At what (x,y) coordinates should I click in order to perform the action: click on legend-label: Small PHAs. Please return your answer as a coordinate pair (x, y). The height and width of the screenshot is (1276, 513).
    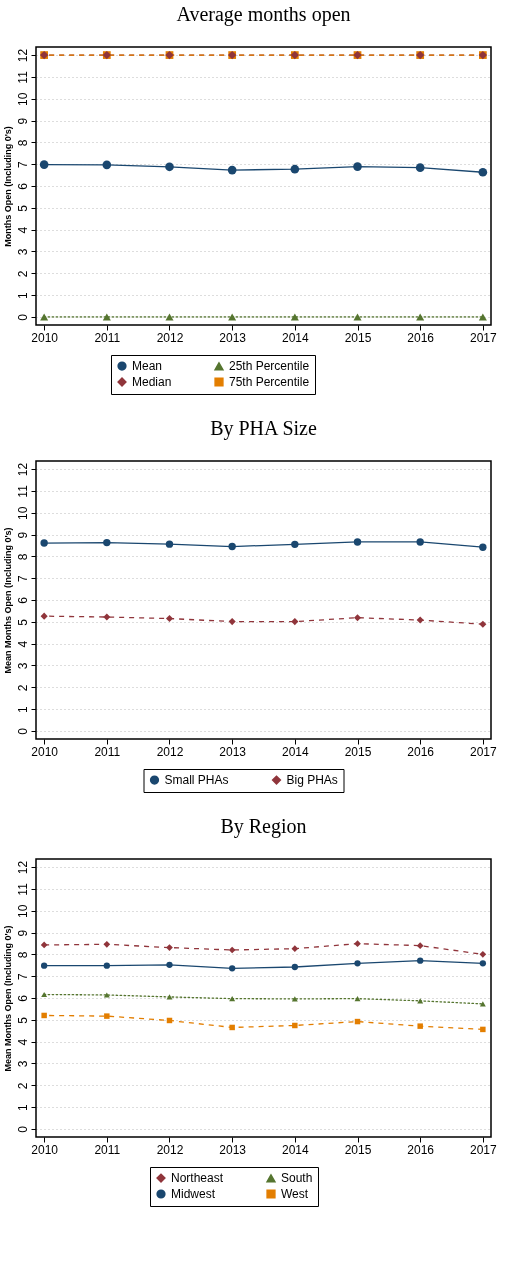
    Looking at the image, I should click on (196, 780).